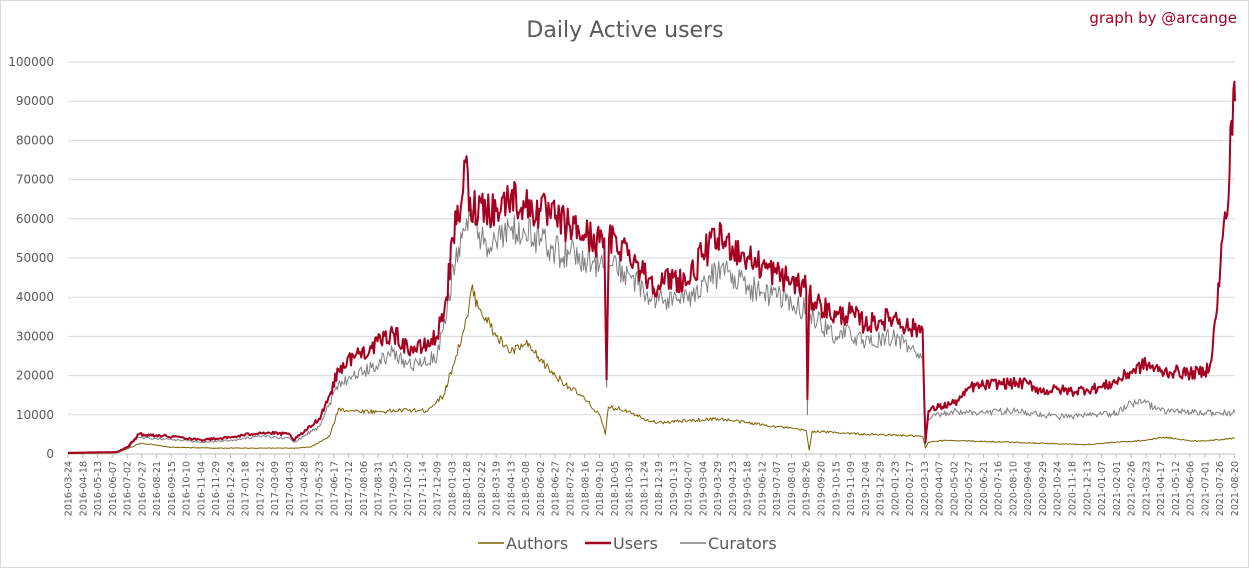  I want to click on x-tick-label: 2021-08-20, so click(1235, 488).